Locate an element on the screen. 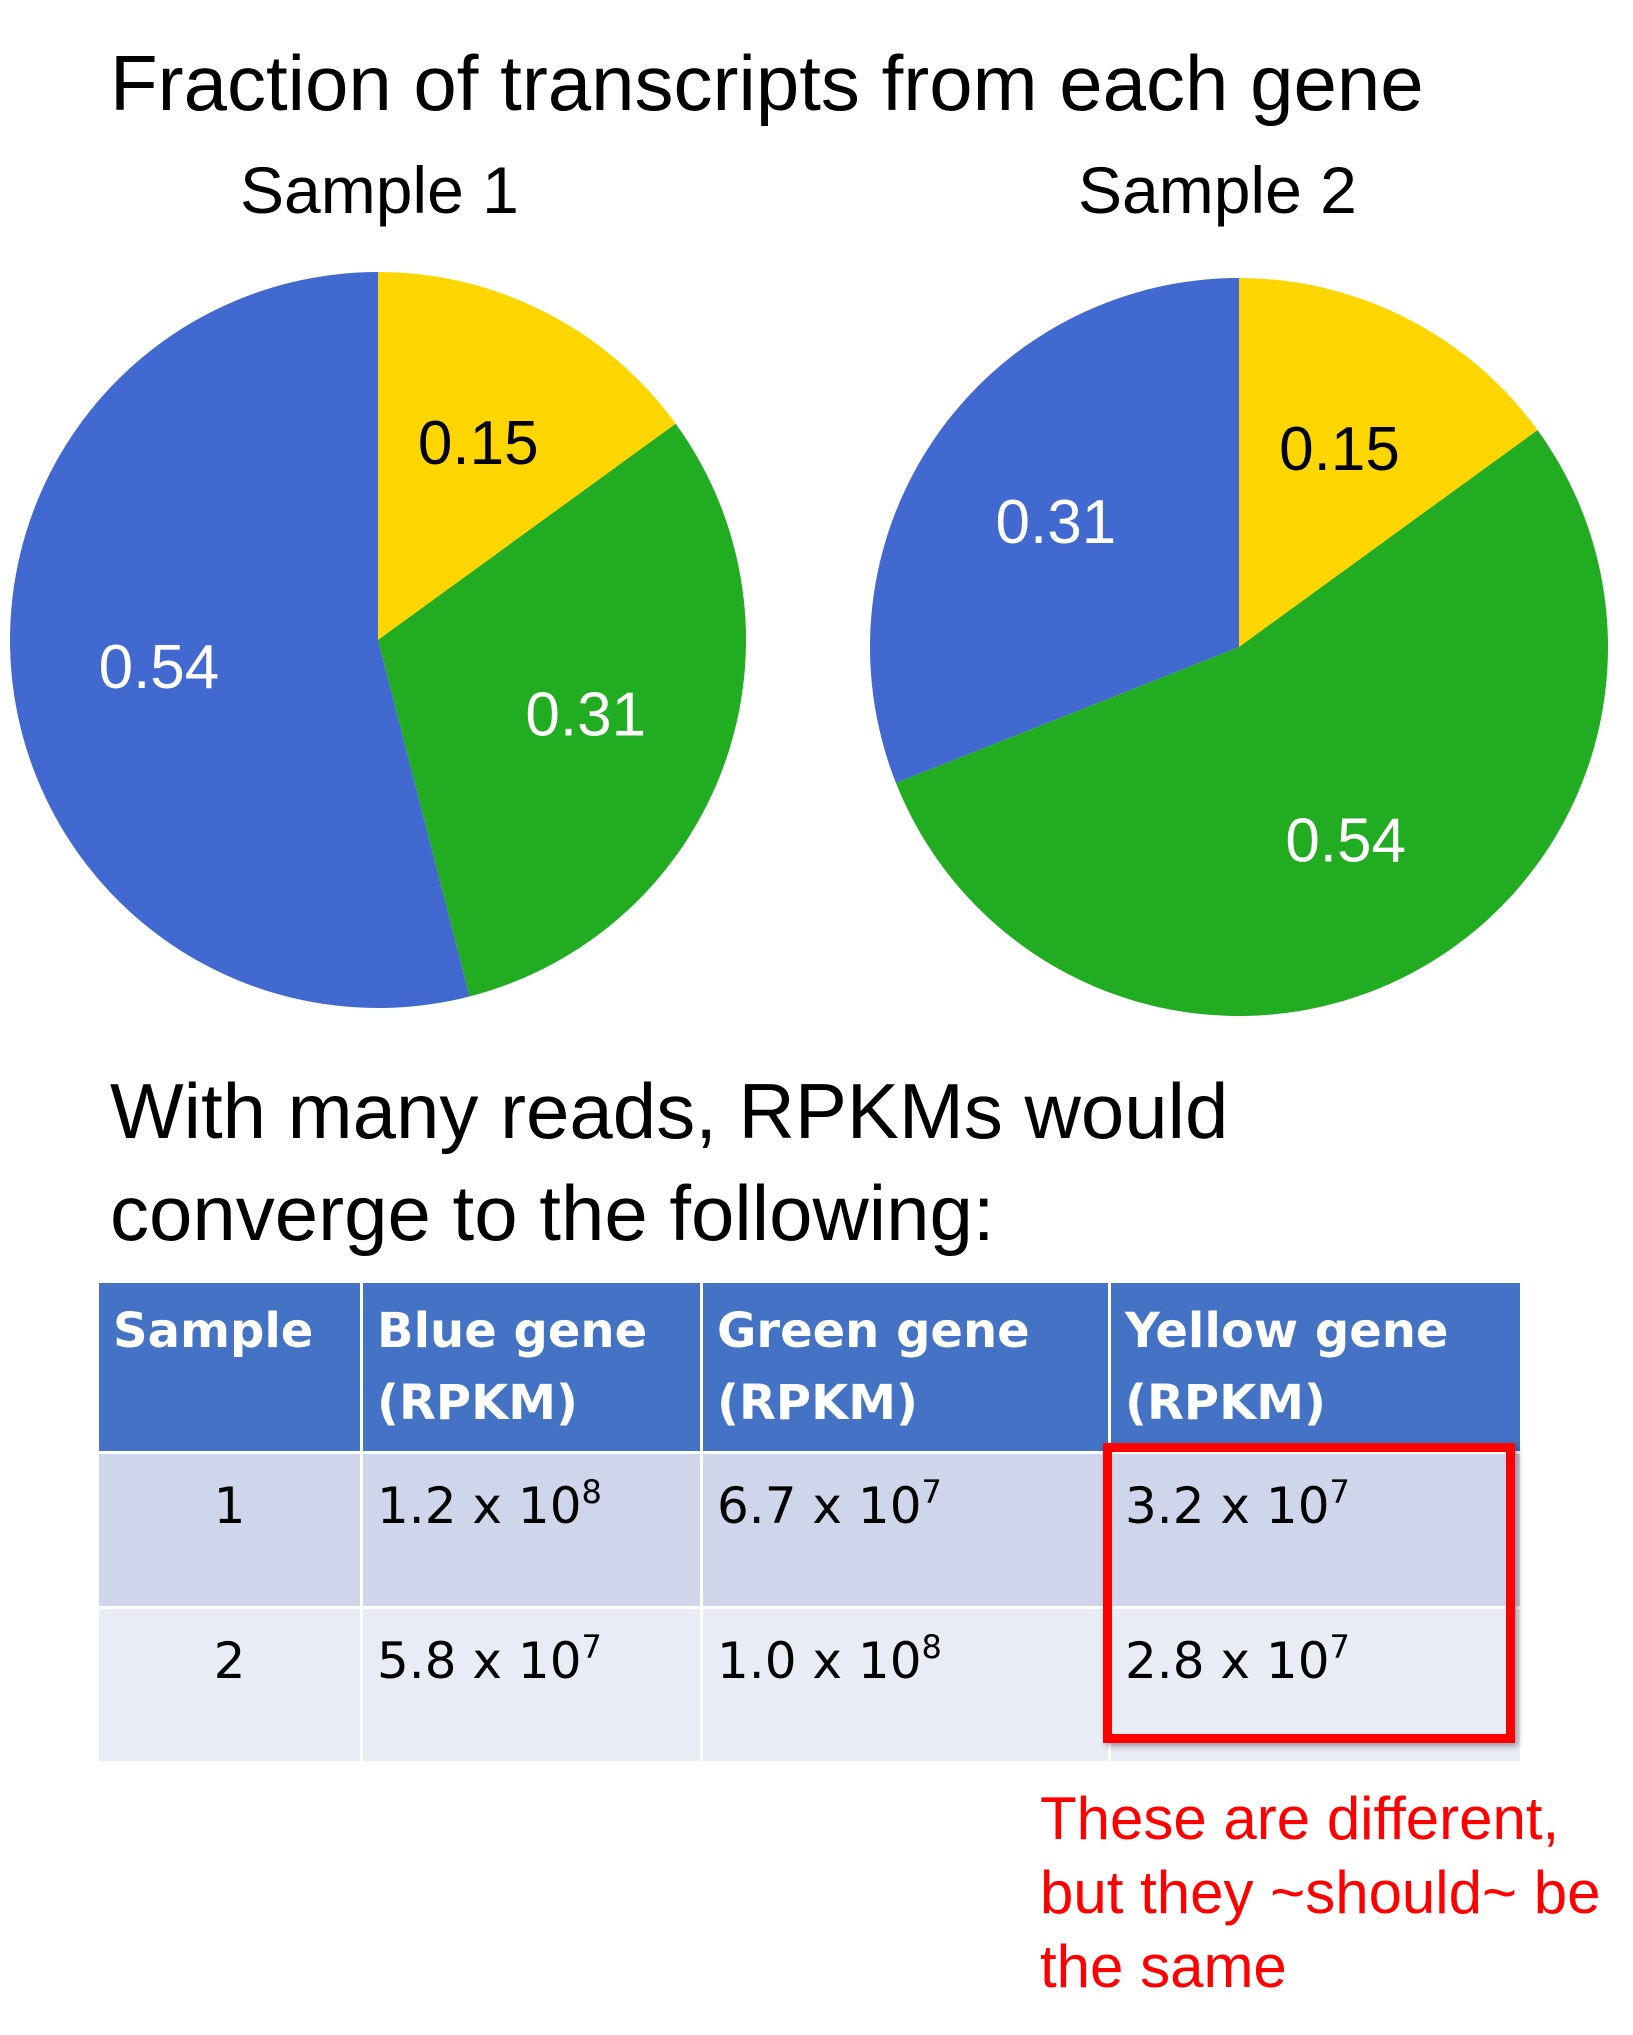 The width and height of the screenshot is (1633, 2035). rpkm-mantissa: 6.7 x 10 is located at coordinates (819, 1506).